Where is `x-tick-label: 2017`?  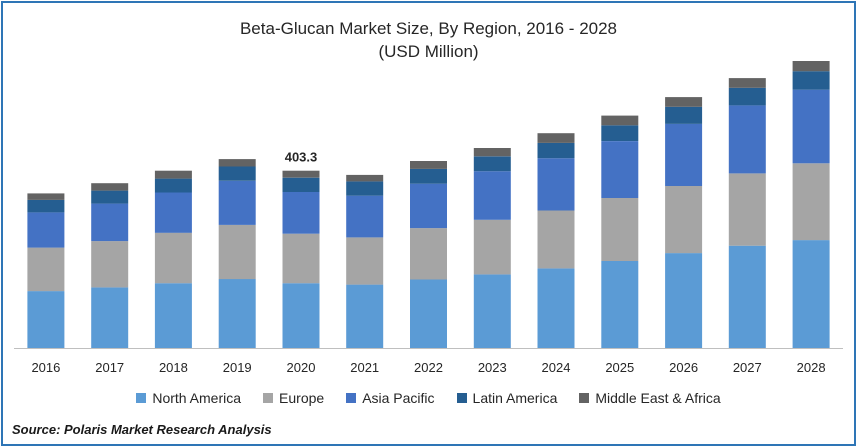 x-tick-label: 2017 is located at coordinates (109, 367).